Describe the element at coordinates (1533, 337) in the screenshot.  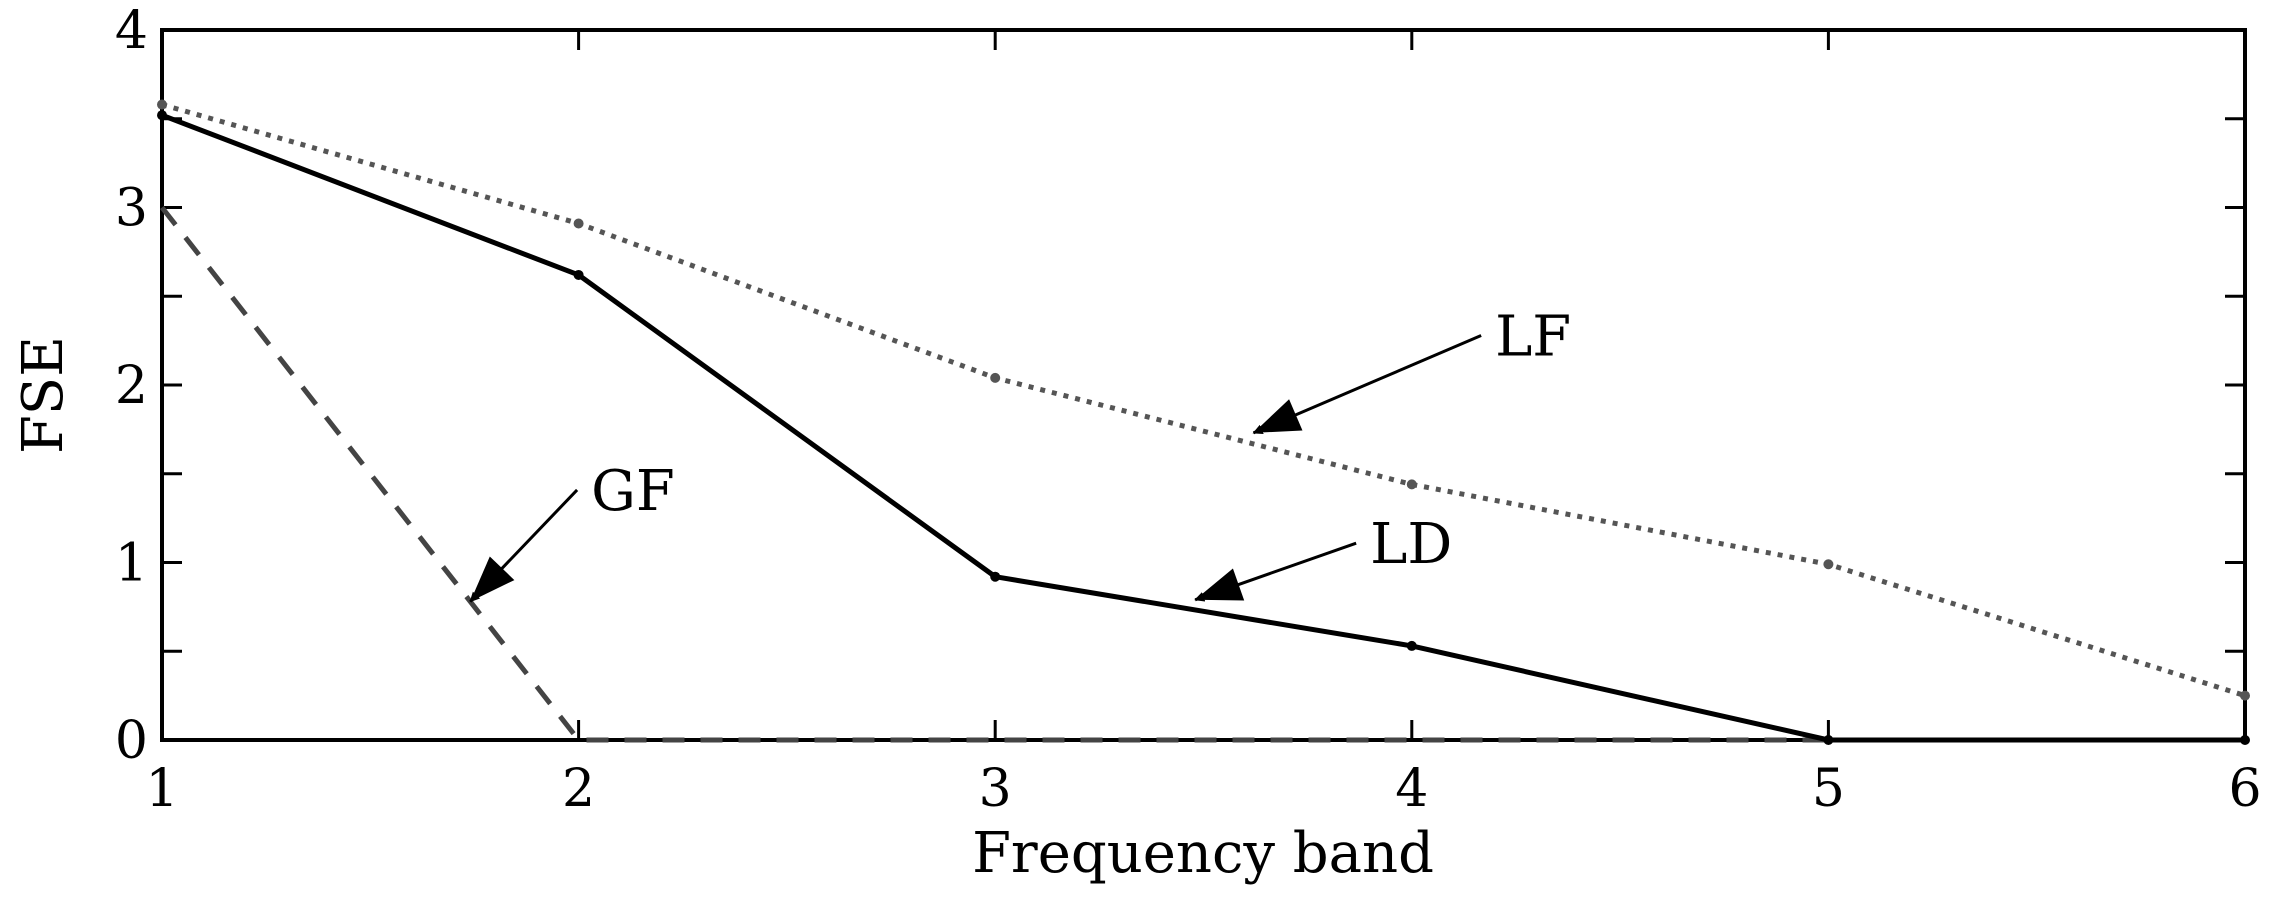
I see `annotation-label-lf: LF` at that location.